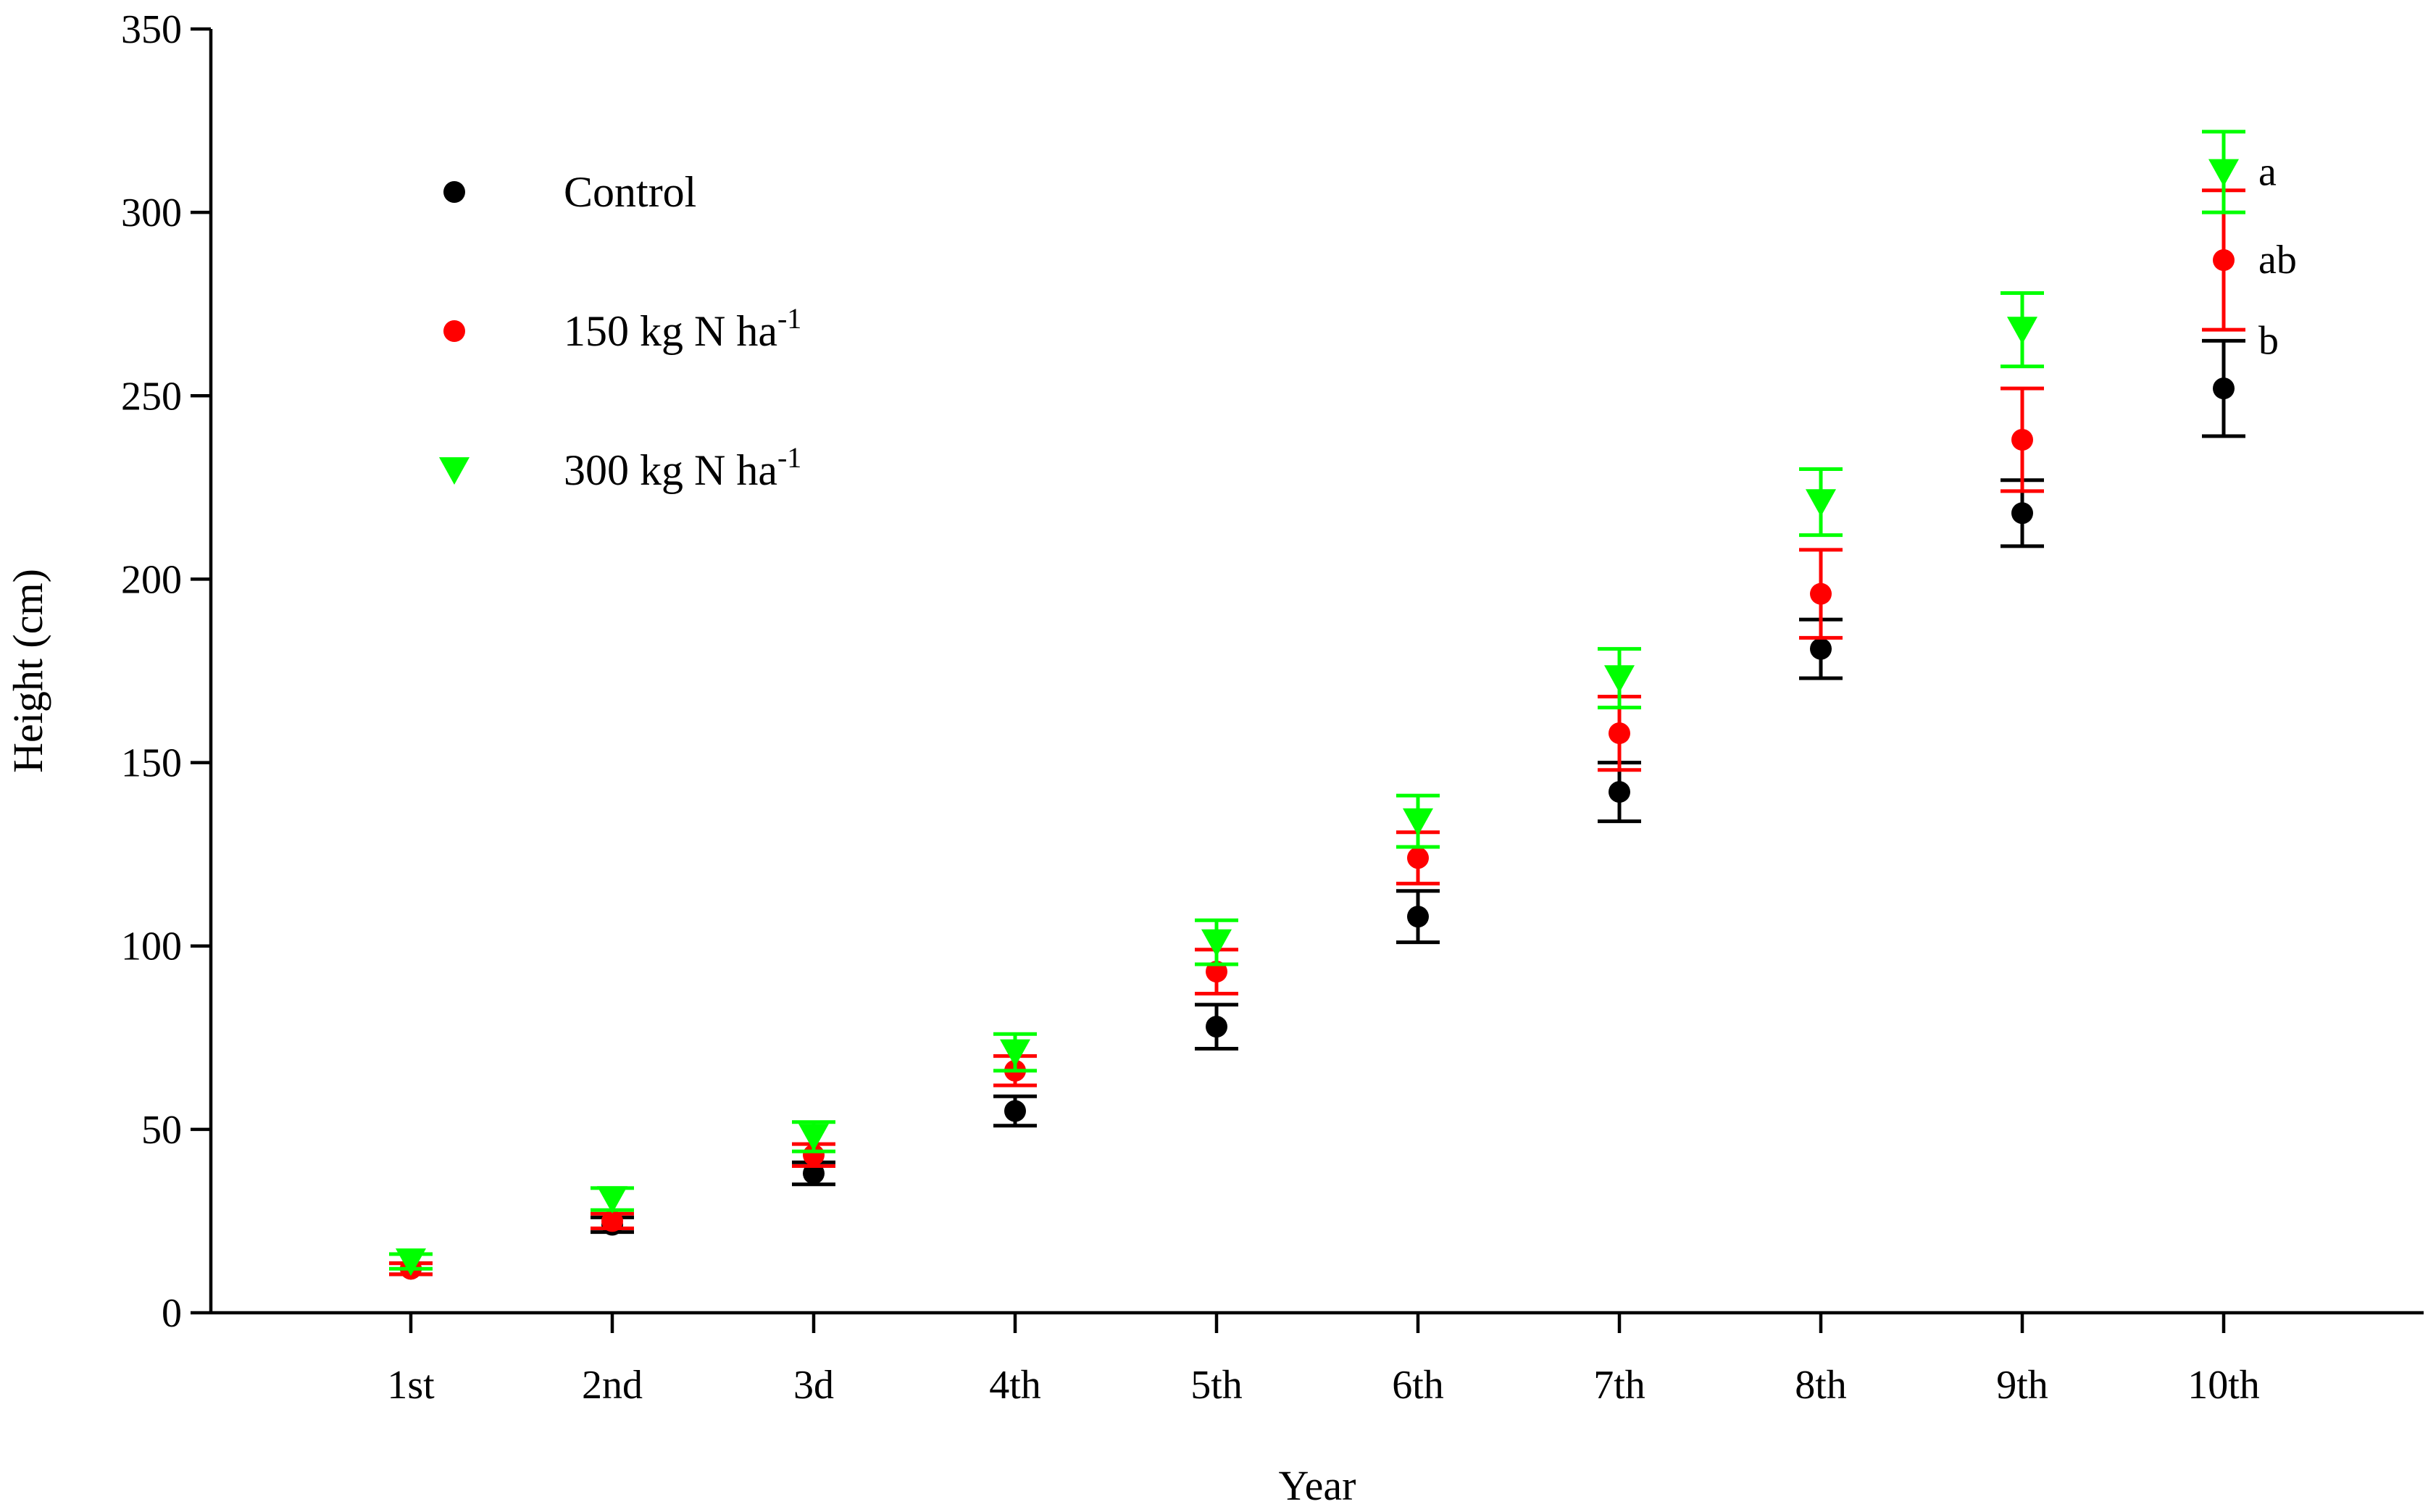 Image resolution: width=2428 pixels, height=1512 pixels. Describe the element at coordinates (1015, 1385) in the screenshot. I see `x-tick-label: 4th` at that location.